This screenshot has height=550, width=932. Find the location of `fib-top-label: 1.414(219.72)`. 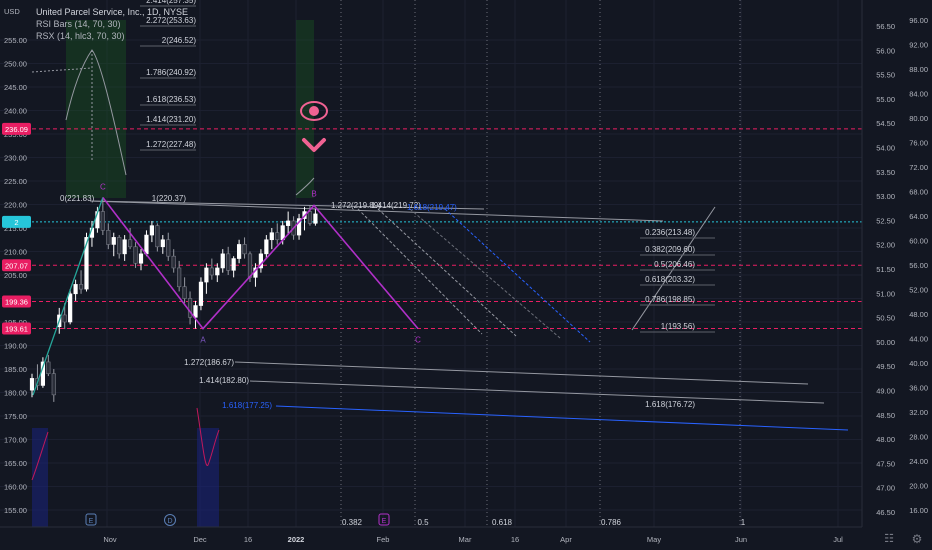

fib-top-label: 1.414(219.72) is located at coordinates (396, 205).